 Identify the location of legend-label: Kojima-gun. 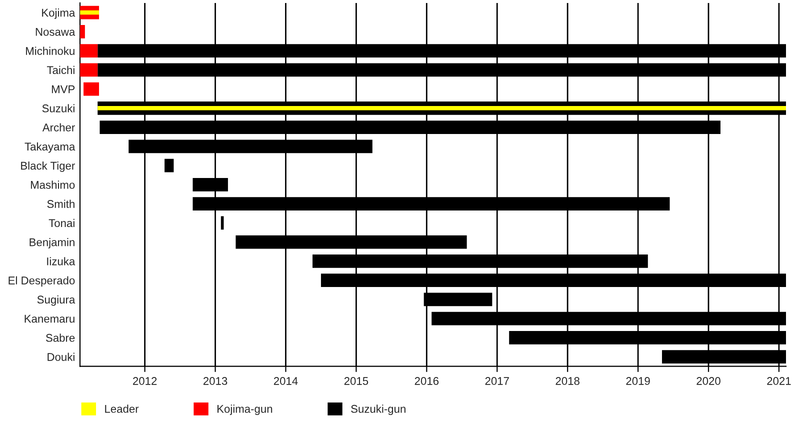
(245, 409).